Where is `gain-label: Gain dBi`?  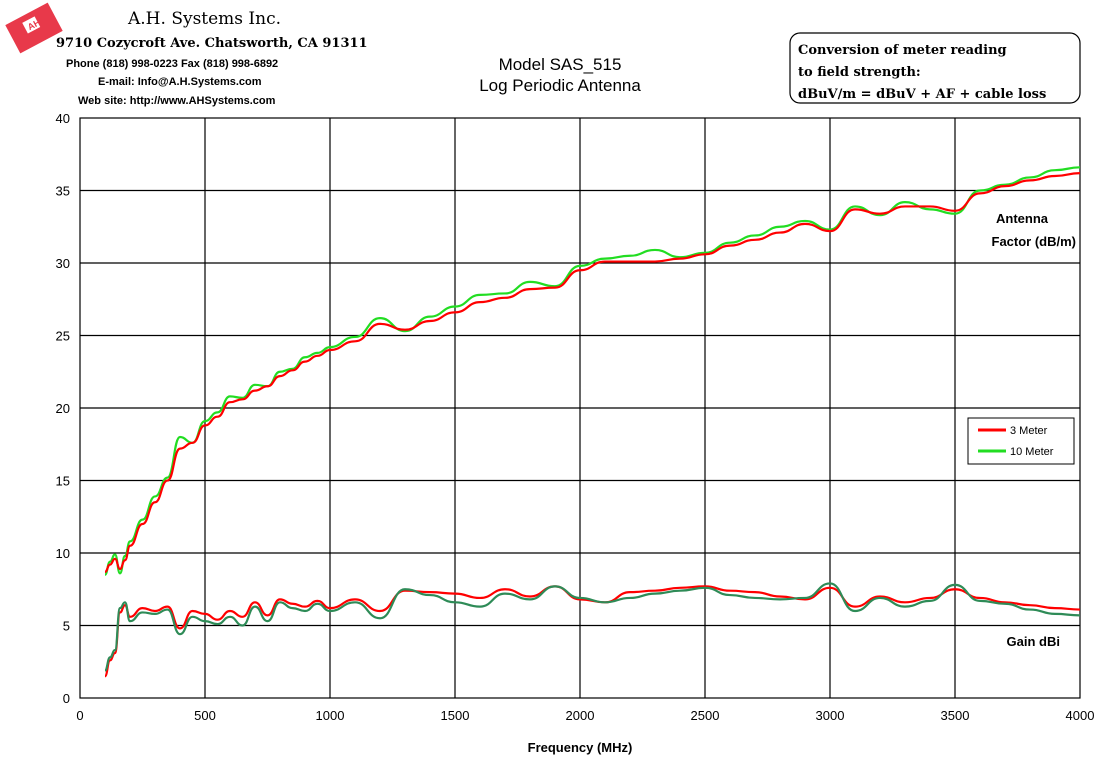
gain-label: Gain dBi is located at coordinates (1033, 641).